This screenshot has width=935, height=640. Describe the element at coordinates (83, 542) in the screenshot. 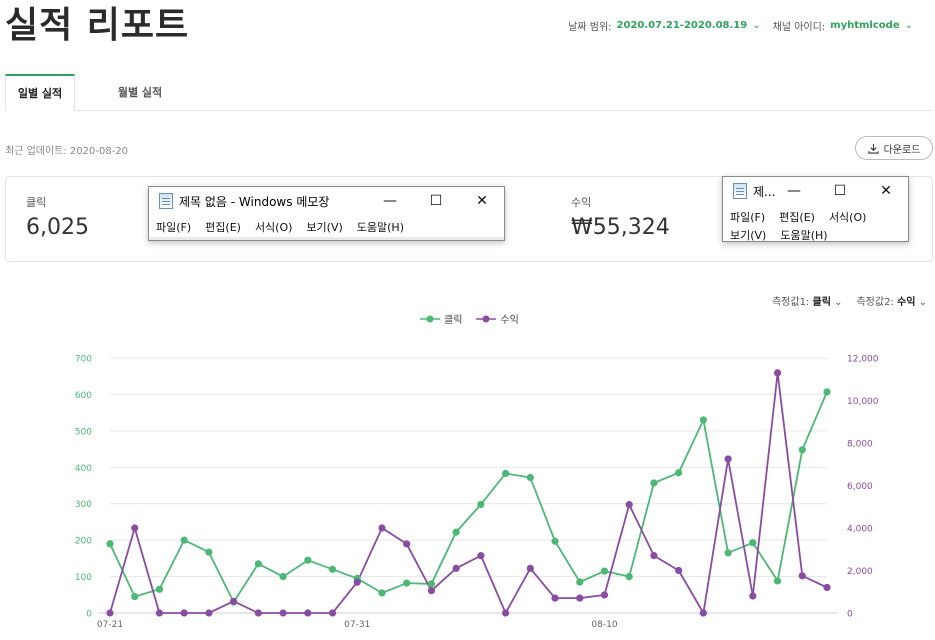

I see `y-left-tick-label: 200` at that location.